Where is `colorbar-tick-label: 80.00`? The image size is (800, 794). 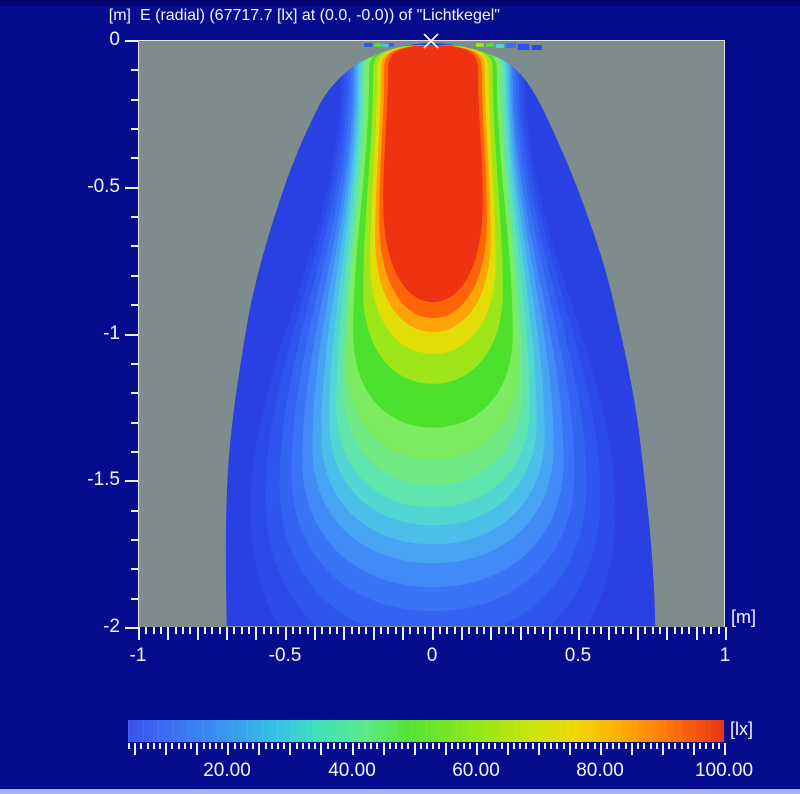 colorbar-tick-label: 80.00 is located at coordinates (600, 770).